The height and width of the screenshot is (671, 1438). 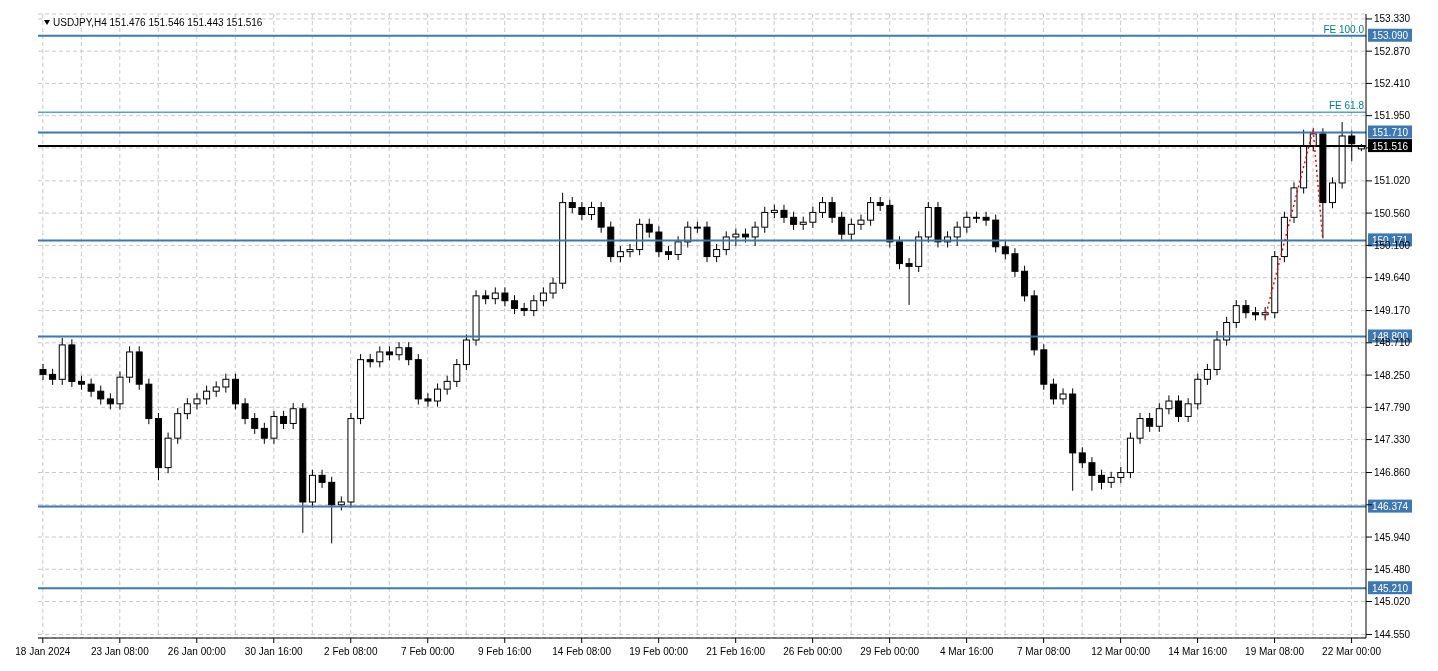 What do you see at coordinates (120, 651) in the screenshot?
I see `x-tick-label: 23 Jan 08:00` at bounding box center [120, 651].